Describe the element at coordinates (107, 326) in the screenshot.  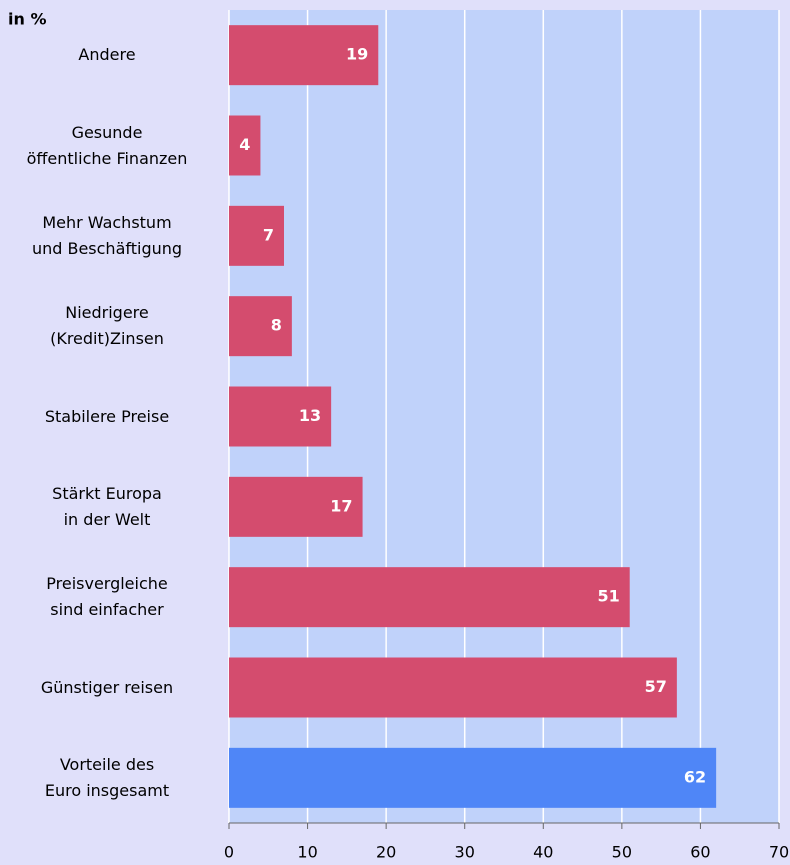
I see `y-tick-label: Niedrigere (Kredit)Zinsen` at that location.